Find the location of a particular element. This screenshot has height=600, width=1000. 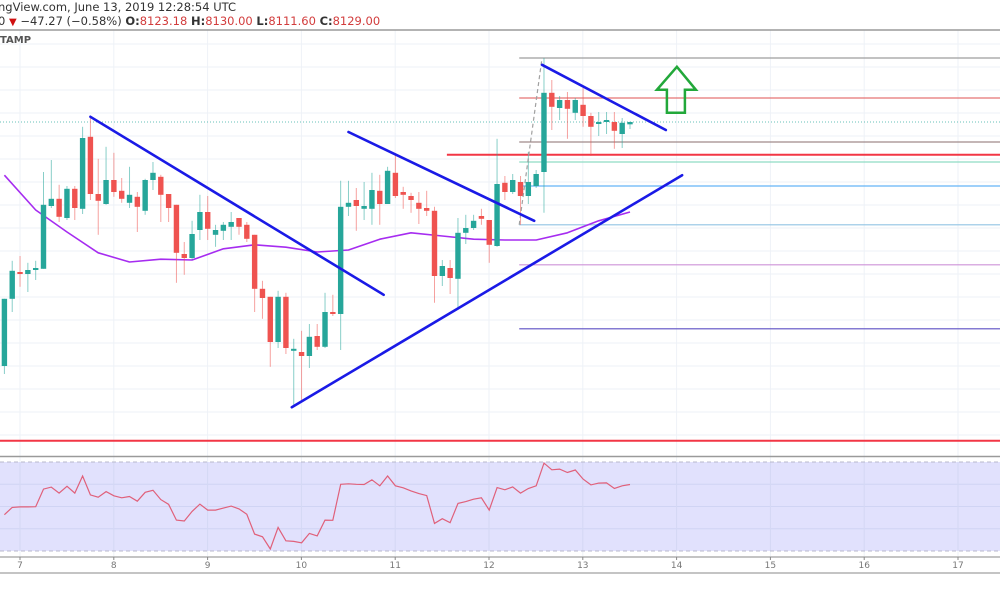

time-axis-label: 12 is located at coordinates (488, 566).